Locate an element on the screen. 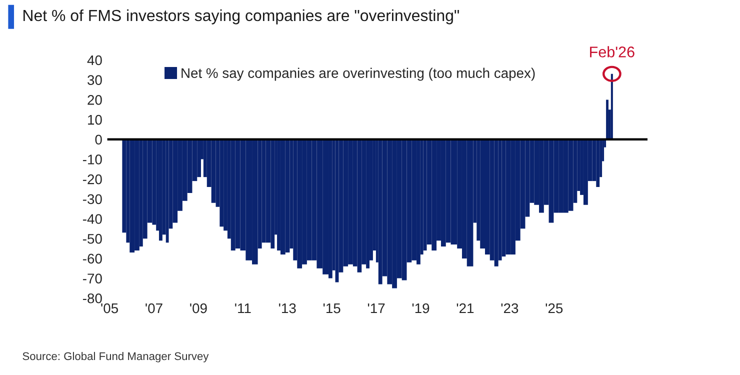  x-tick-label: '07 is located at coordinates (154, 308).